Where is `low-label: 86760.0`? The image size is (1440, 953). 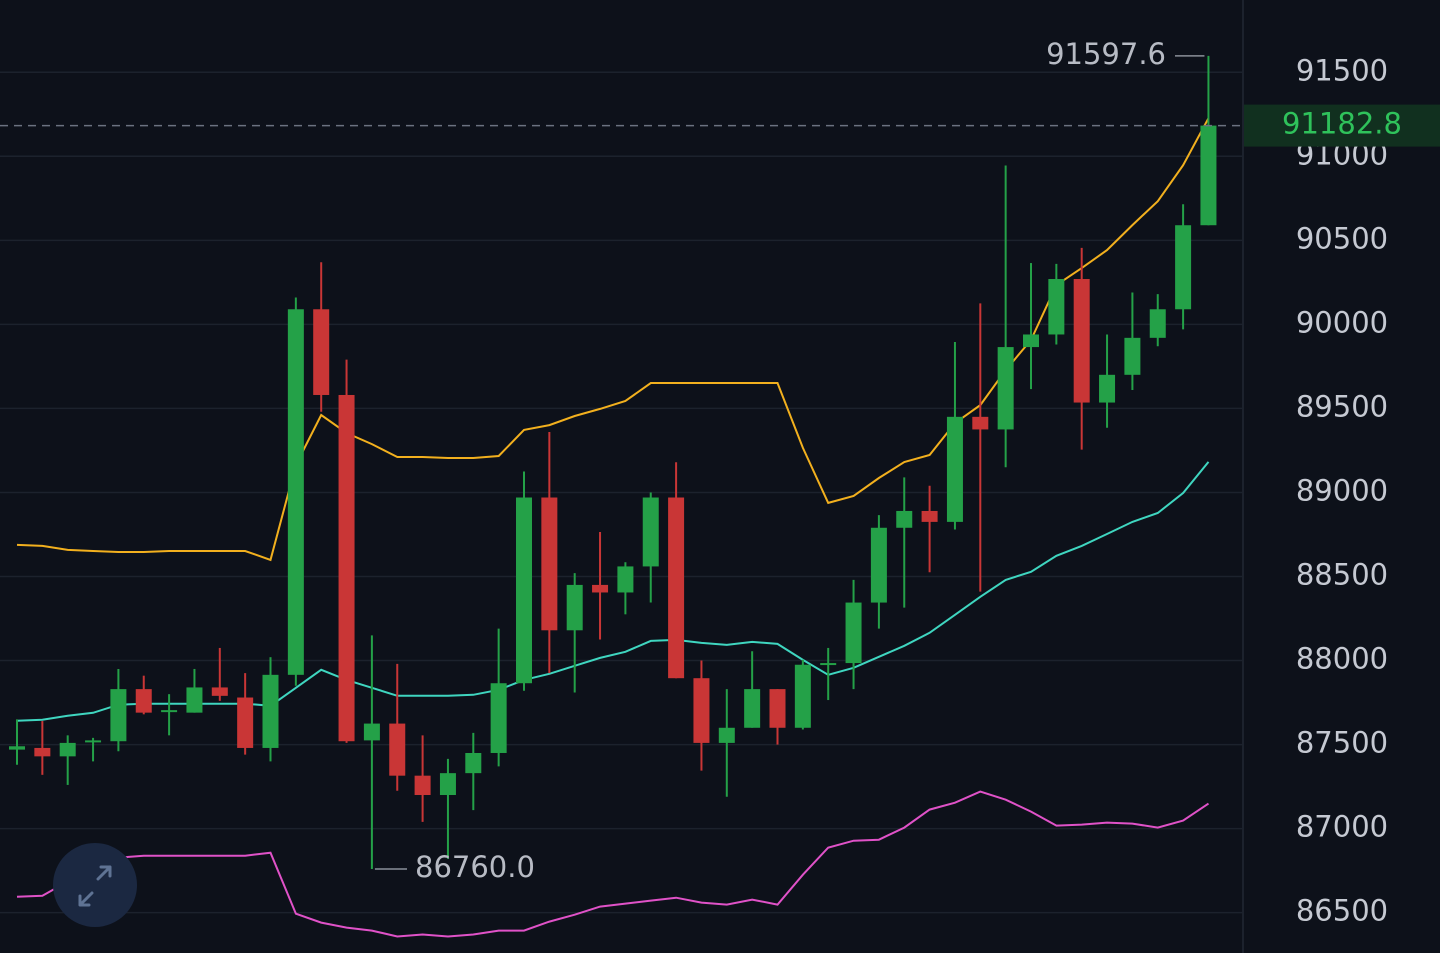
low-label: 86760.0 is located at coordinates (475, 867).